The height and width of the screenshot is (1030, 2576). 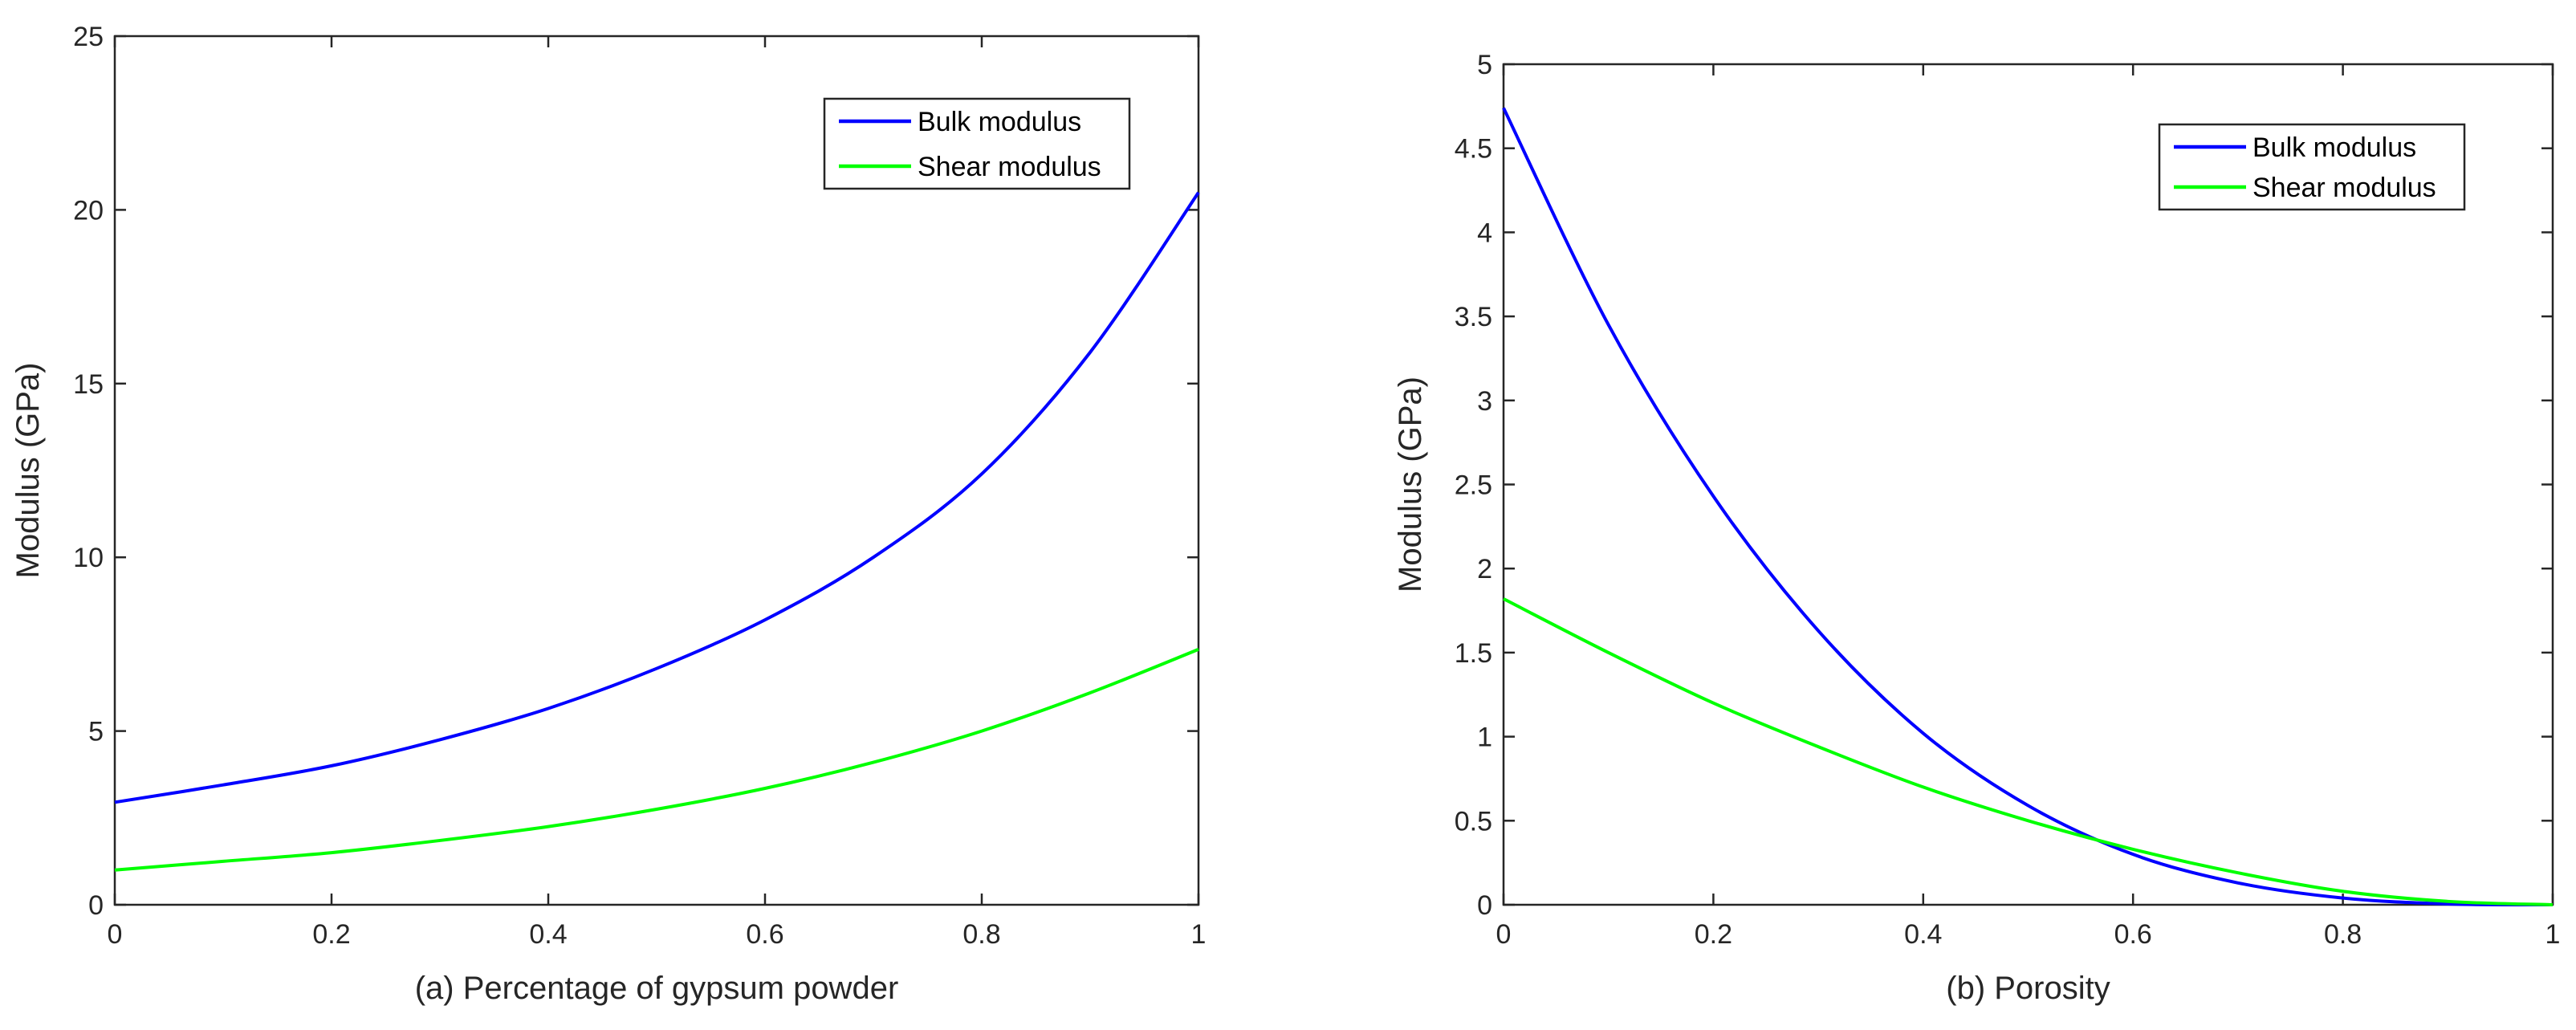 I want to click on y-tick-label: 1, so click(x=1484, y=738).